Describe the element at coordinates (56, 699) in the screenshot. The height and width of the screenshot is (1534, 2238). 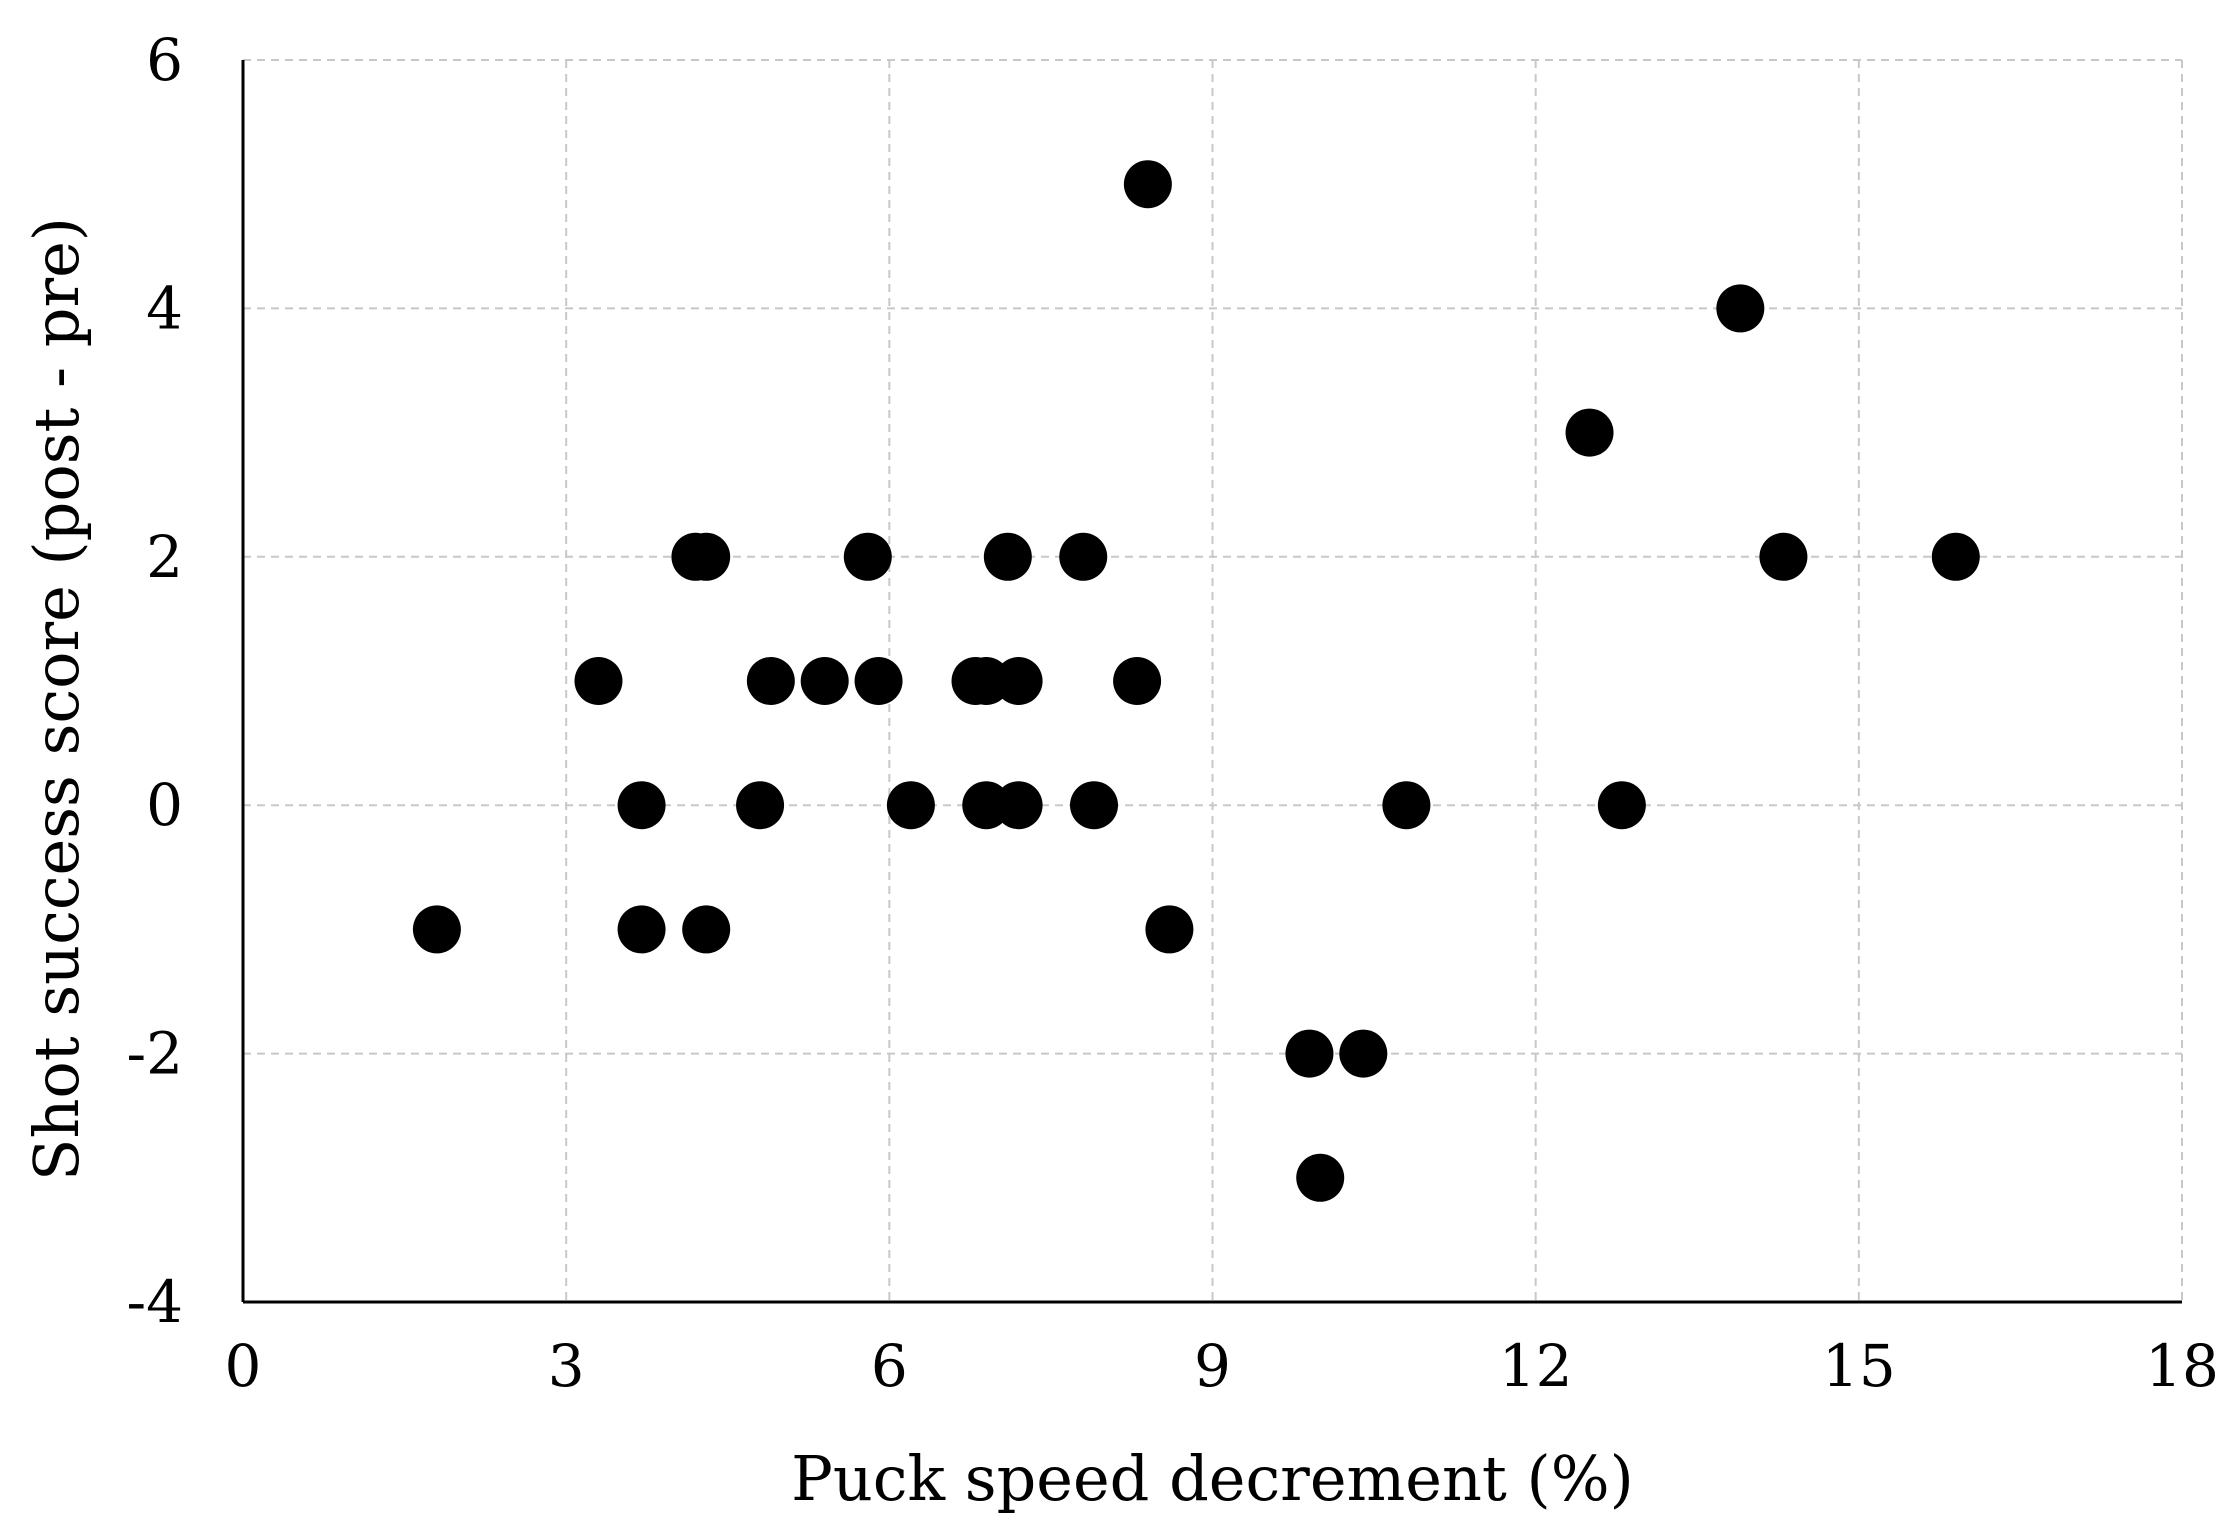
I see `y-axis-title: Shot success score (post - pre)` at that location.